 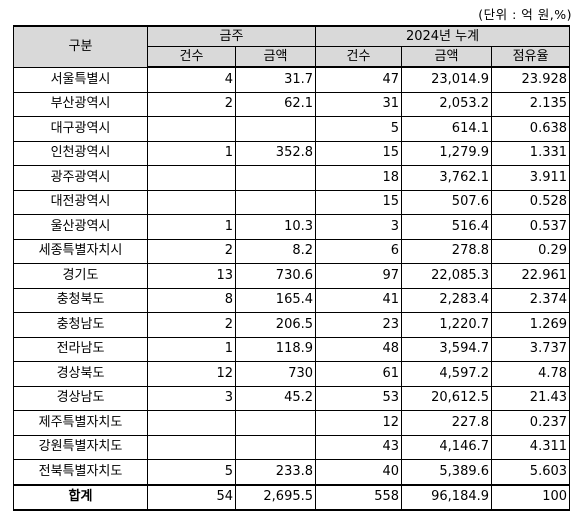 What do you see at coordinates (359, 447) in the screenshot?
I see `cell-cumulative-count: 43` at bounding box center [359, 447].